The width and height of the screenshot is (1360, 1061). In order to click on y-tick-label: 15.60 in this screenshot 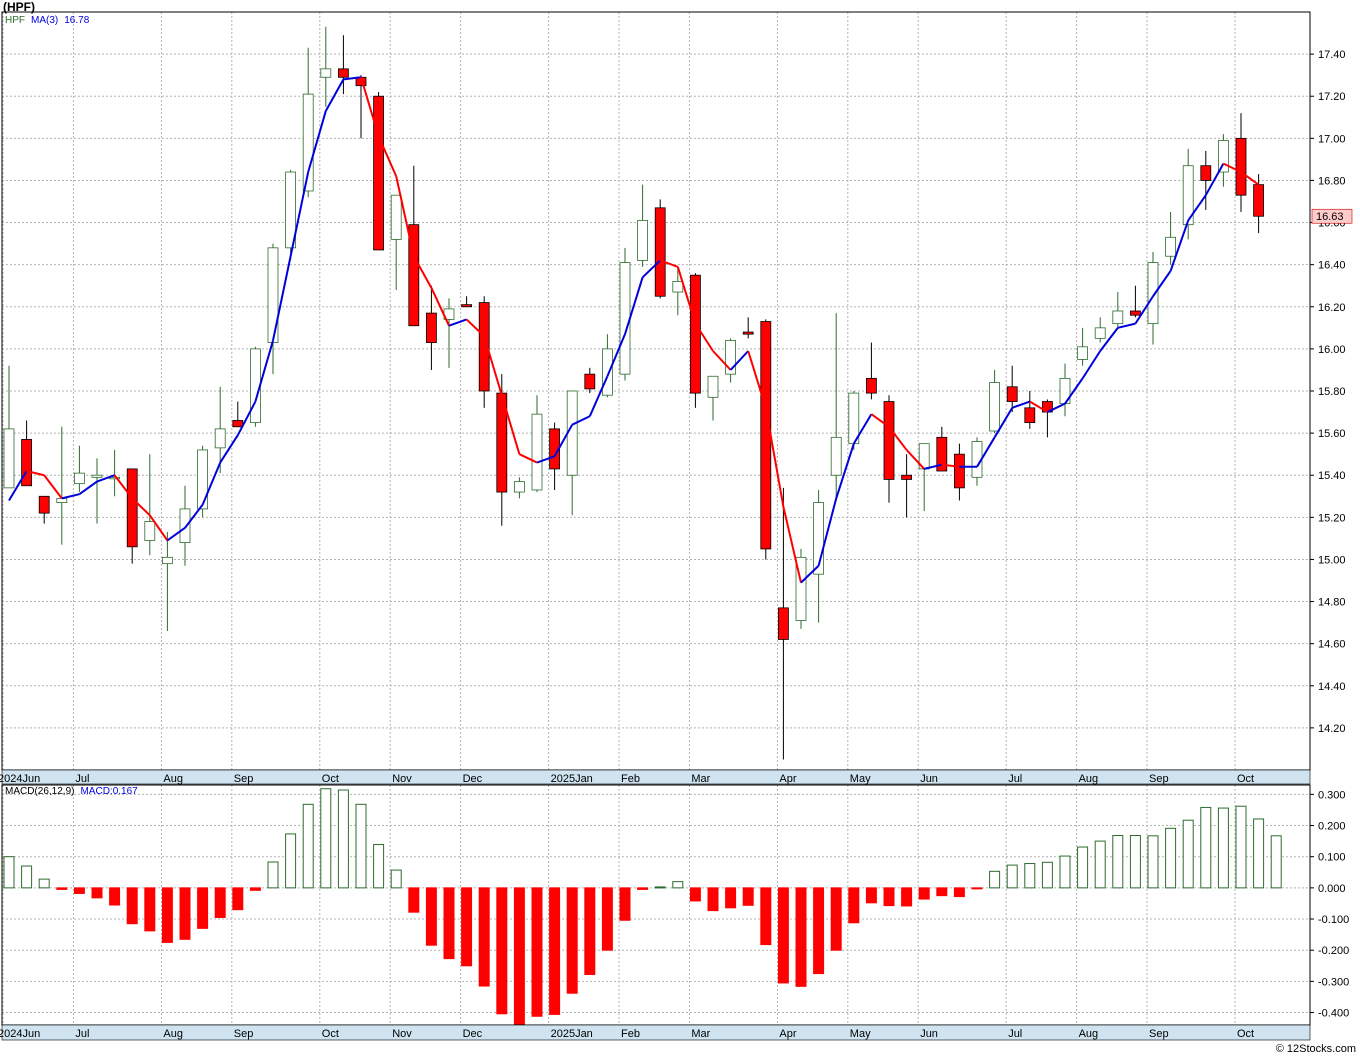, I will do `click(1332, 434)`.